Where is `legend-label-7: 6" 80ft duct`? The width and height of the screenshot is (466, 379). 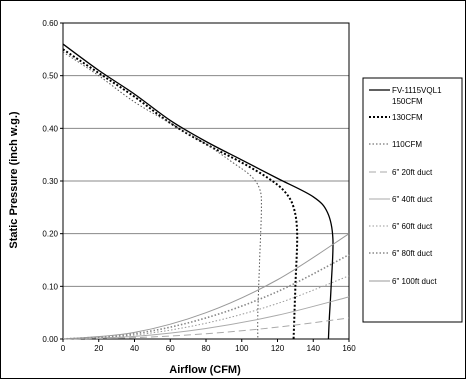 legend-label-7: 6" 80ft duct is located at coordinates (412, 253).